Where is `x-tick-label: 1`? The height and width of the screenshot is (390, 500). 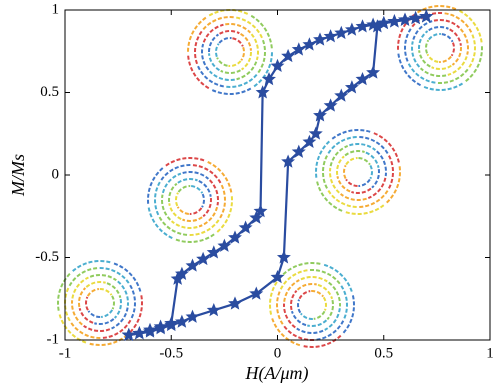 x-tick-label: 1 is located at coordinates (490, 353).